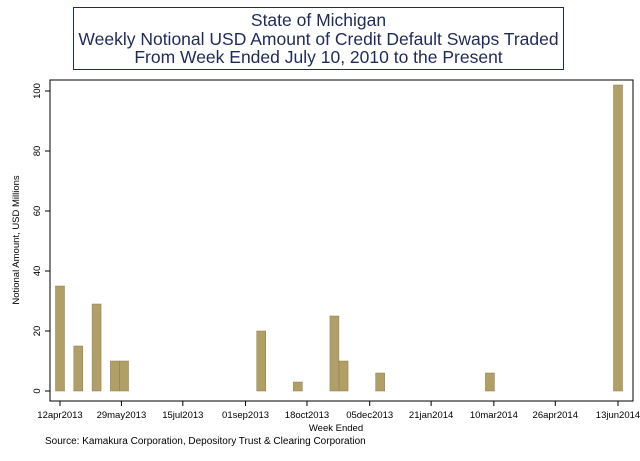  Describe the element at coordinates (318, 20) in the screenshot. I see `chart-title-line-1: State of Michigan` at that location.